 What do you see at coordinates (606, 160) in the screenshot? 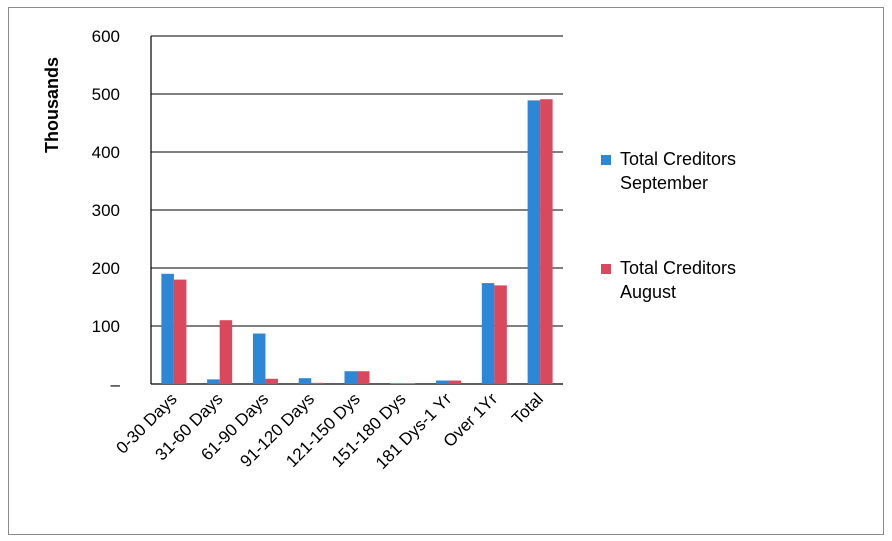
I see `legend-swatch-september` at bounding box center [606, 160].